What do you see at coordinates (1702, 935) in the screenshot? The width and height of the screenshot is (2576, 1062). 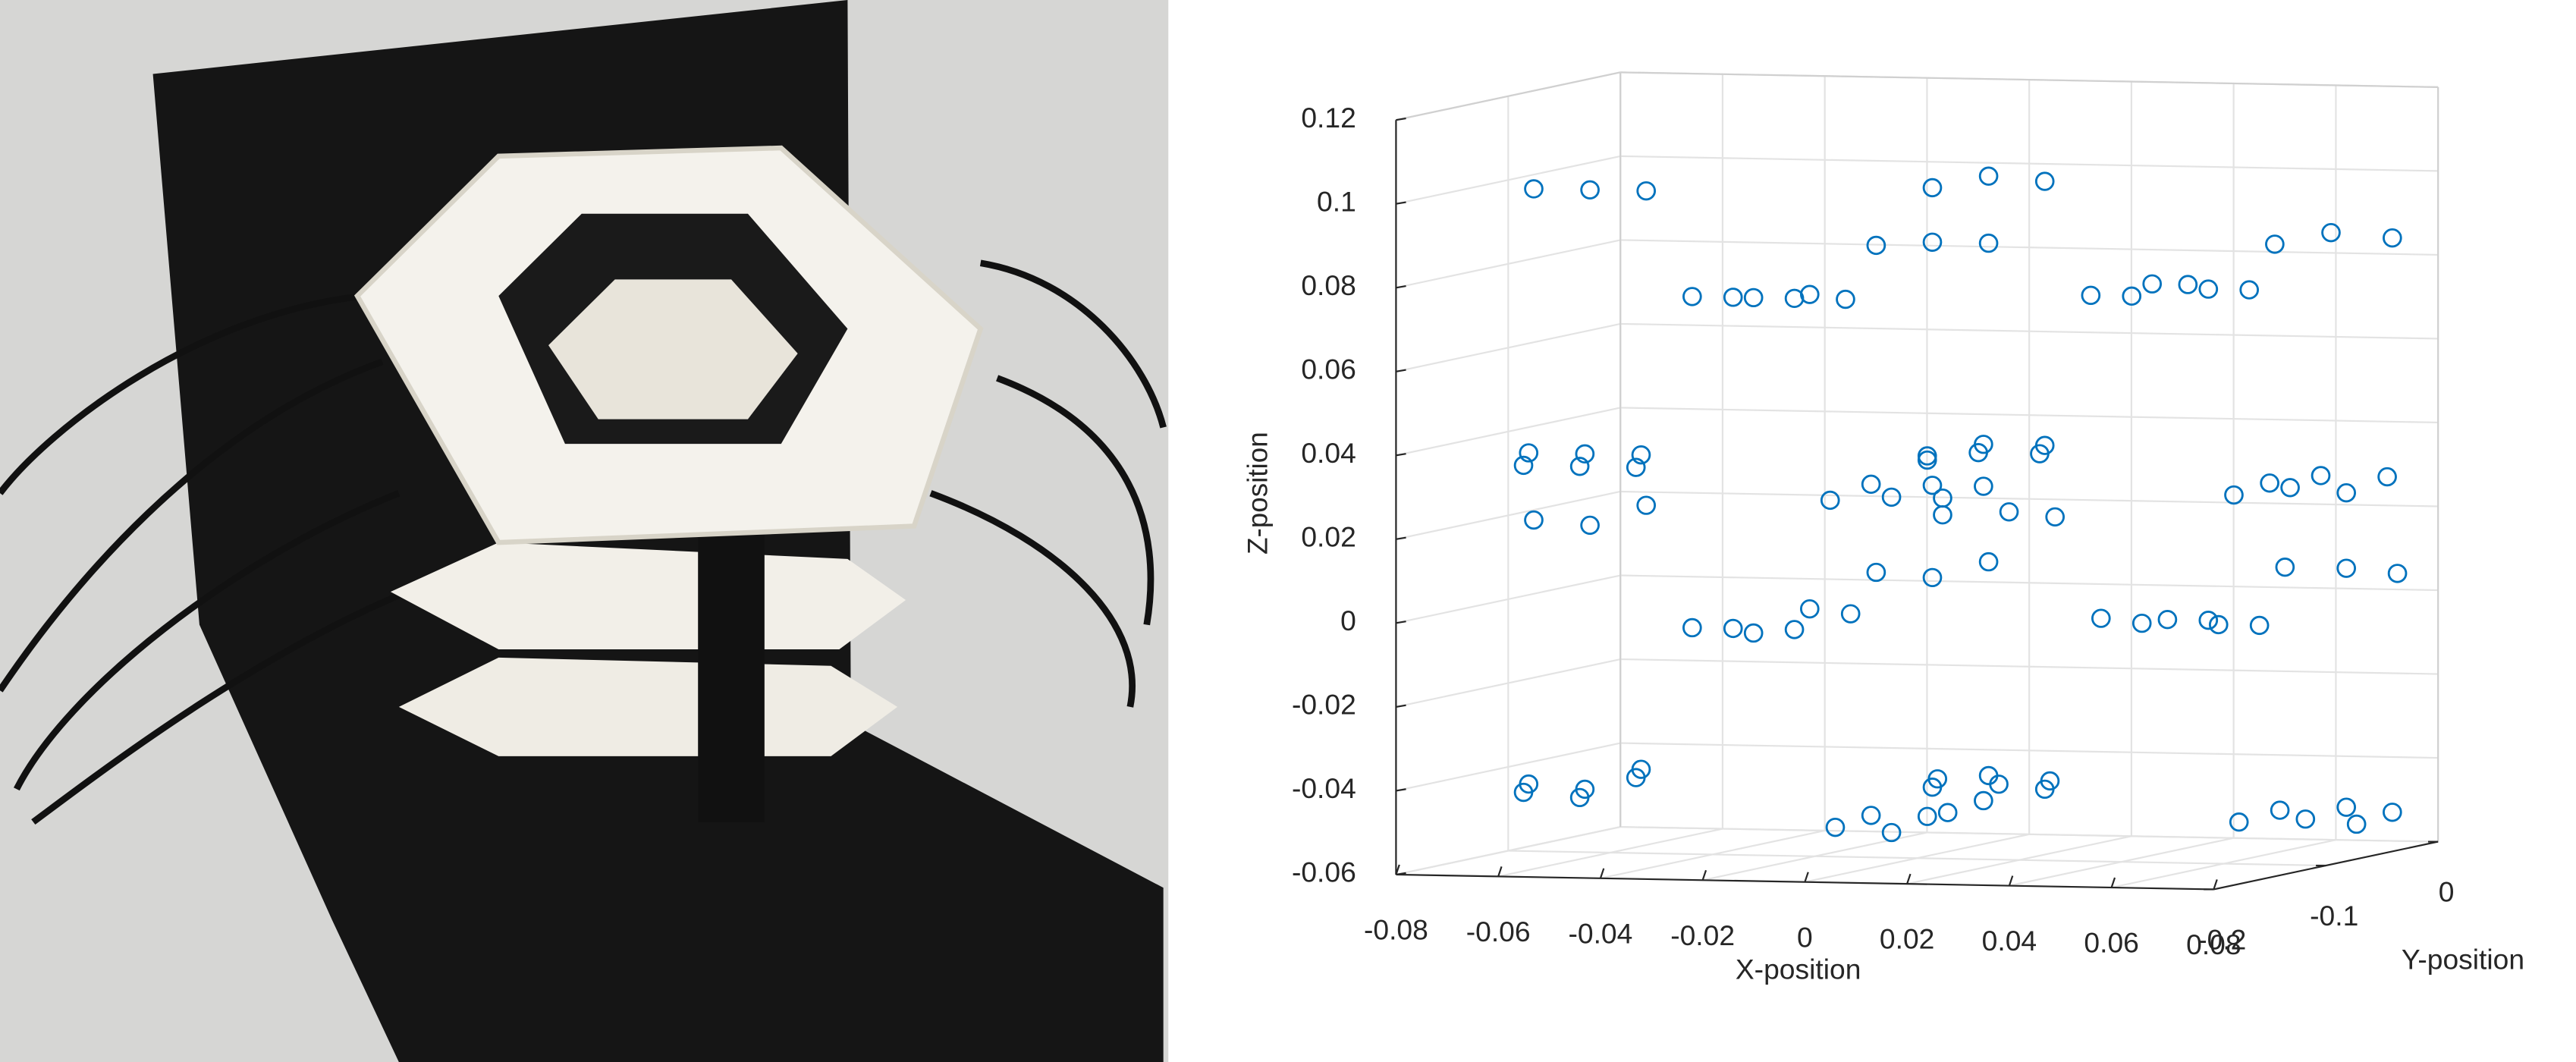 I see `x-tick-label: -0.02` at bounding box center [1702, 935].